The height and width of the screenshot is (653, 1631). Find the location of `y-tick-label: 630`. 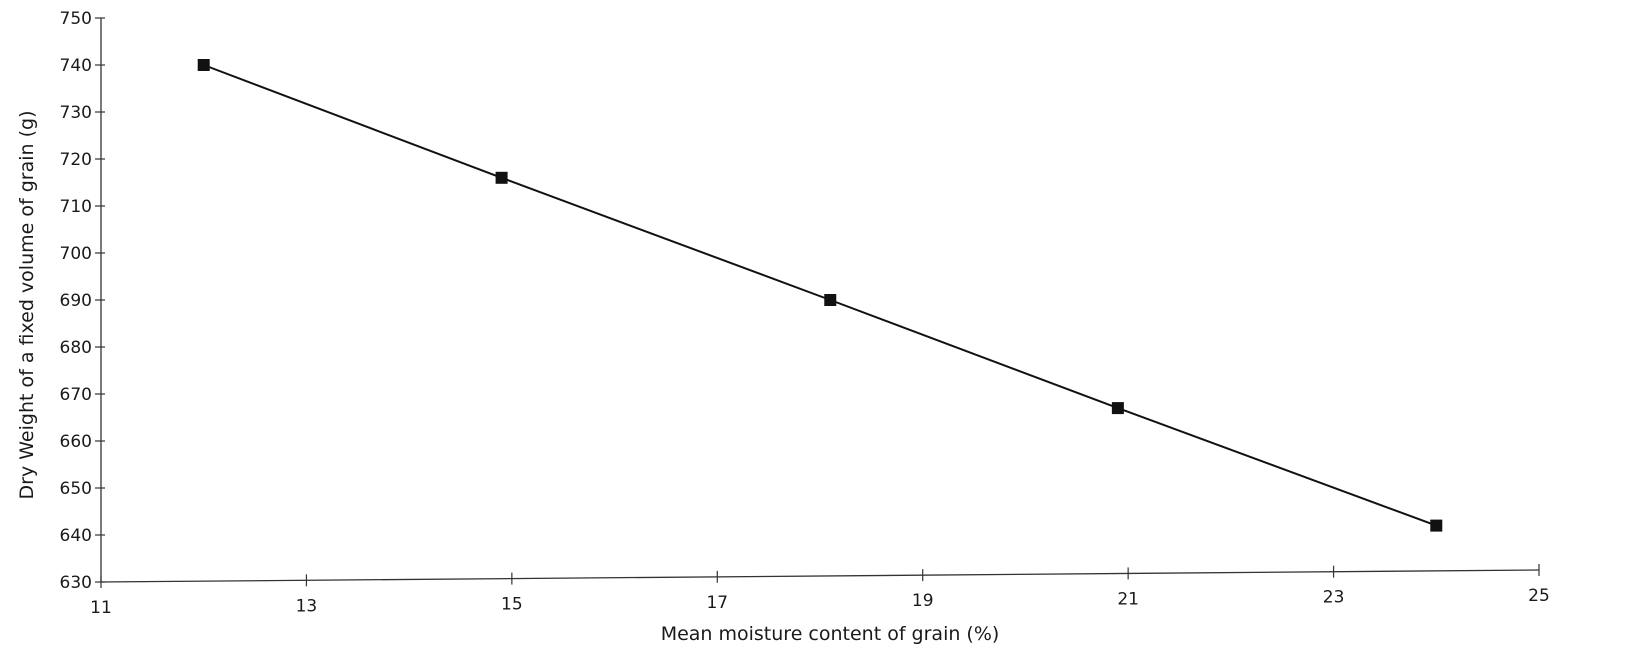

y-tick-label: 630 is located at coordinates (76, 583).